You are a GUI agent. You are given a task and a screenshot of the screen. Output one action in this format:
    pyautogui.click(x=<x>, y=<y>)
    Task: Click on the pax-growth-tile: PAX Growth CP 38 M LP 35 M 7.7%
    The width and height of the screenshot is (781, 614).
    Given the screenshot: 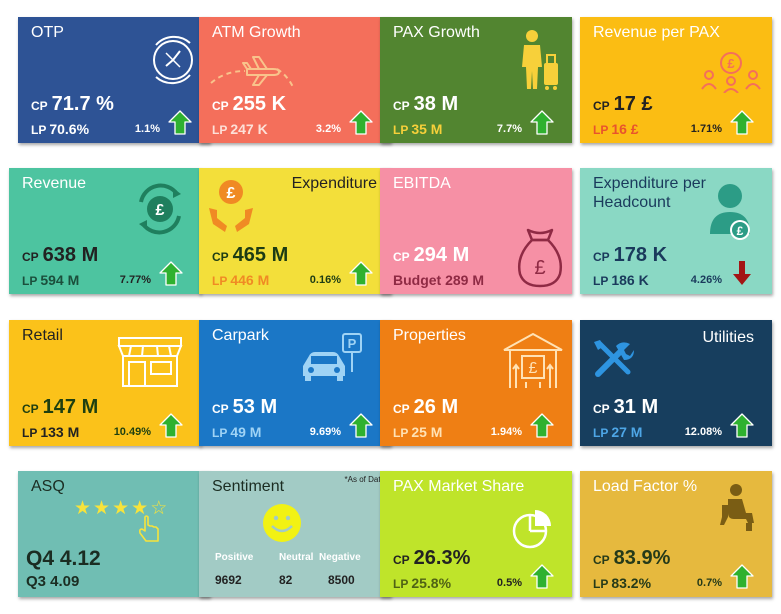 What is the action you would take?
    pyautogui.click(x=476, y=80)
    